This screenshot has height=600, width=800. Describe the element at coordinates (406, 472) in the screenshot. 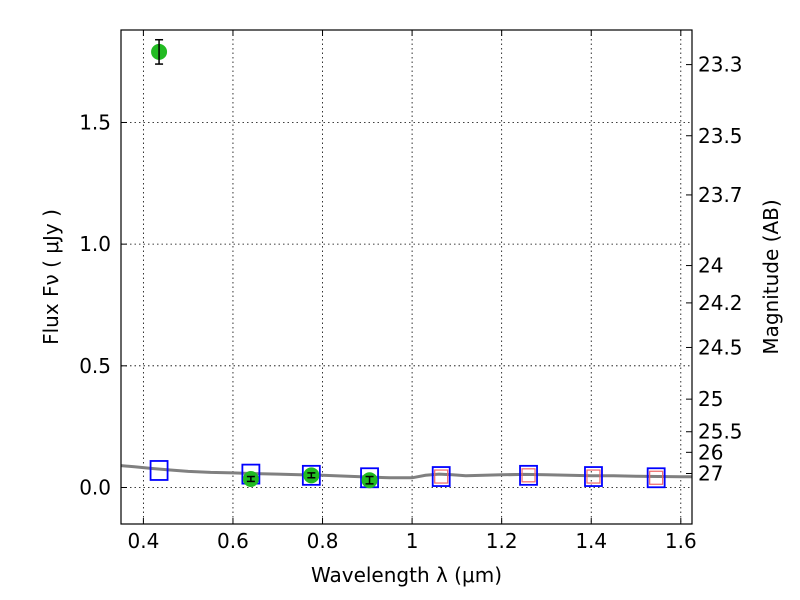

I see `spectrum-line` at that location.